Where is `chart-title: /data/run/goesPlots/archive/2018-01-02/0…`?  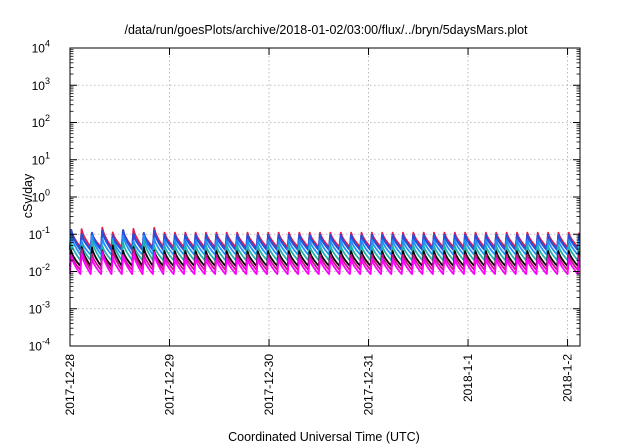 chart-title: /data/run/goesPlots/archive/2018-01-02/0… is located at coordinates (326, 30).